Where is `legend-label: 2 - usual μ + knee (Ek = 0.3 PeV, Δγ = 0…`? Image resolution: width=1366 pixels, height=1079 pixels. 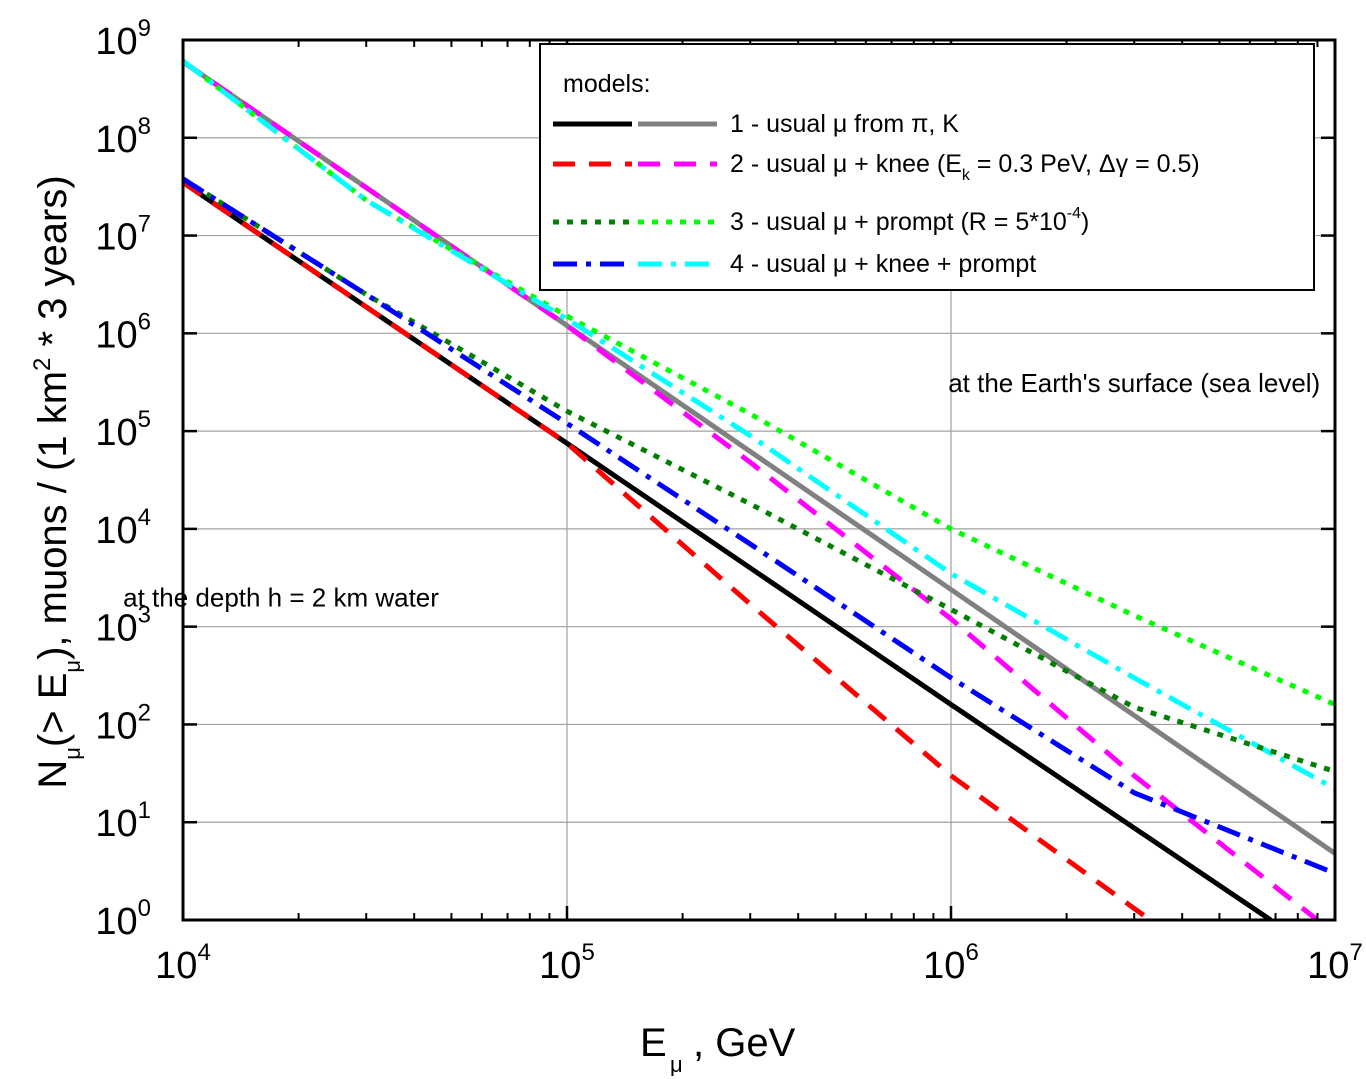 legend-label: 2 - usual μ + knee (Ek = 0.3 PeV, Δγ = 0… is located at coordinates (965, 167).